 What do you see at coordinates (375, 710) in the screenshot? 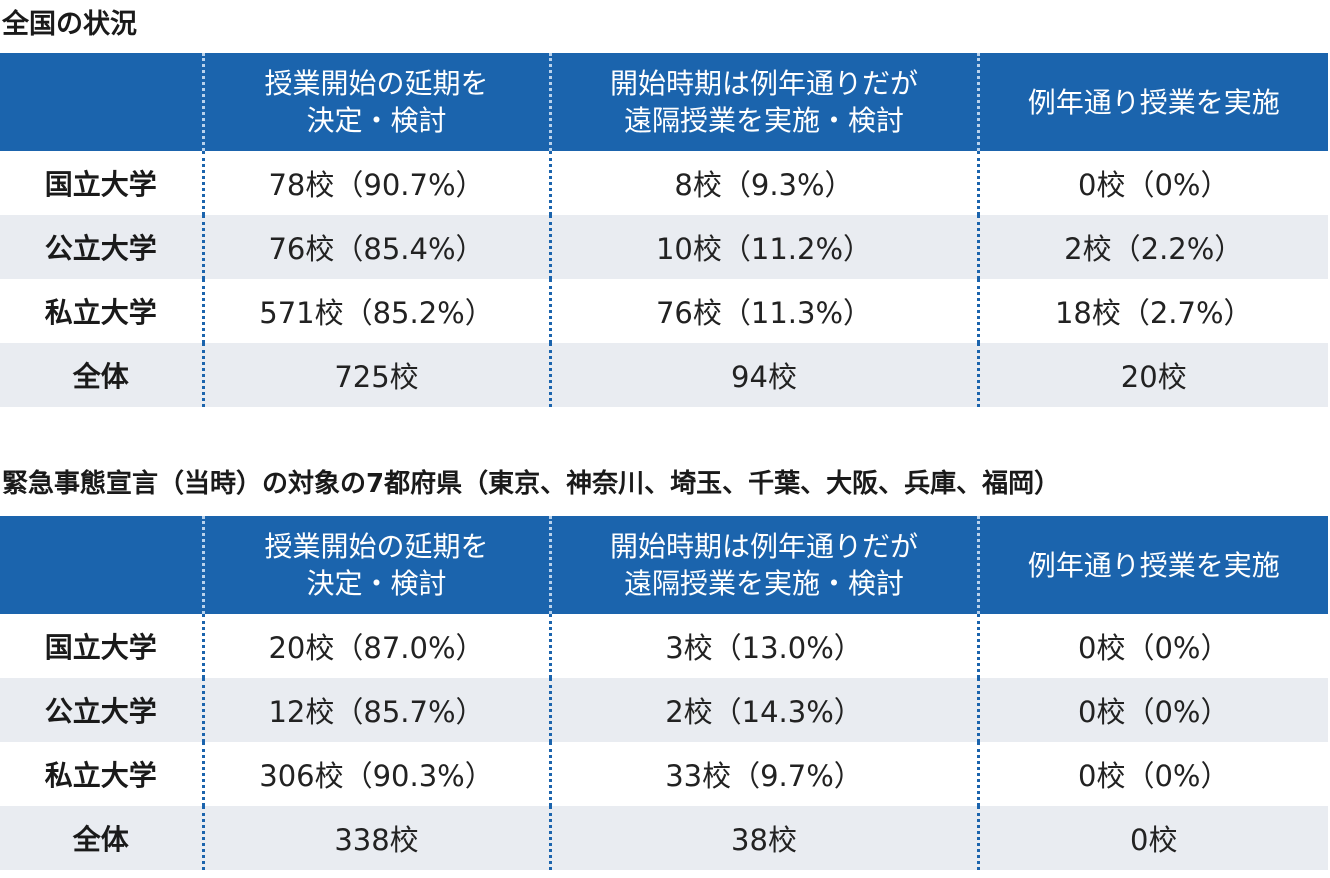
I see `cell-postpone: 12校（85.7%）` at bounding box center [375, 710].